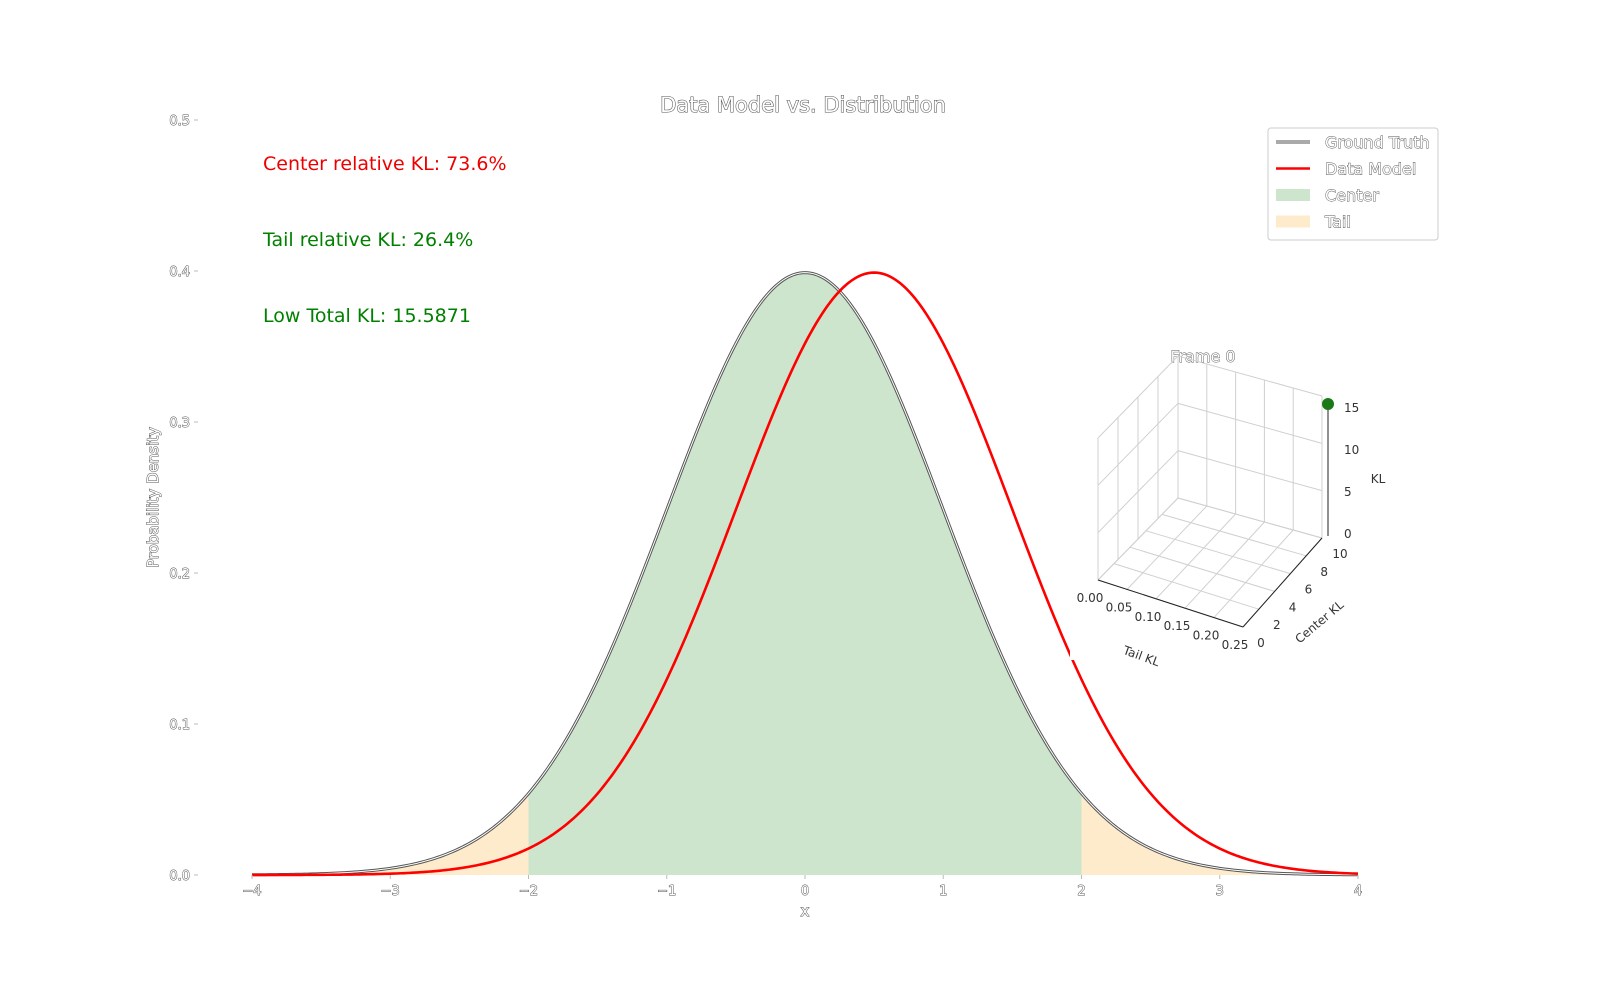 Image resolution: width=1600 pixels, height=1000 pixels. Describe the element at coordinates (385, 164) in the screenshot. I see `annotation-text: Center relative KL: 73.6%` at that location.